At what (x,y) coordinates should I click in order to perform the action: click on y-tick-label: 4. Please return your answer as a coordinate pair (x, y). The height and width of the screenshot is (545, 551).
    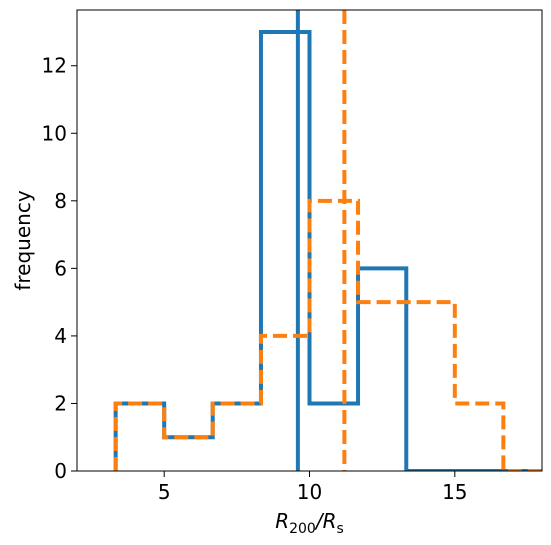
    Looking at the image, I should click on (60, 336).